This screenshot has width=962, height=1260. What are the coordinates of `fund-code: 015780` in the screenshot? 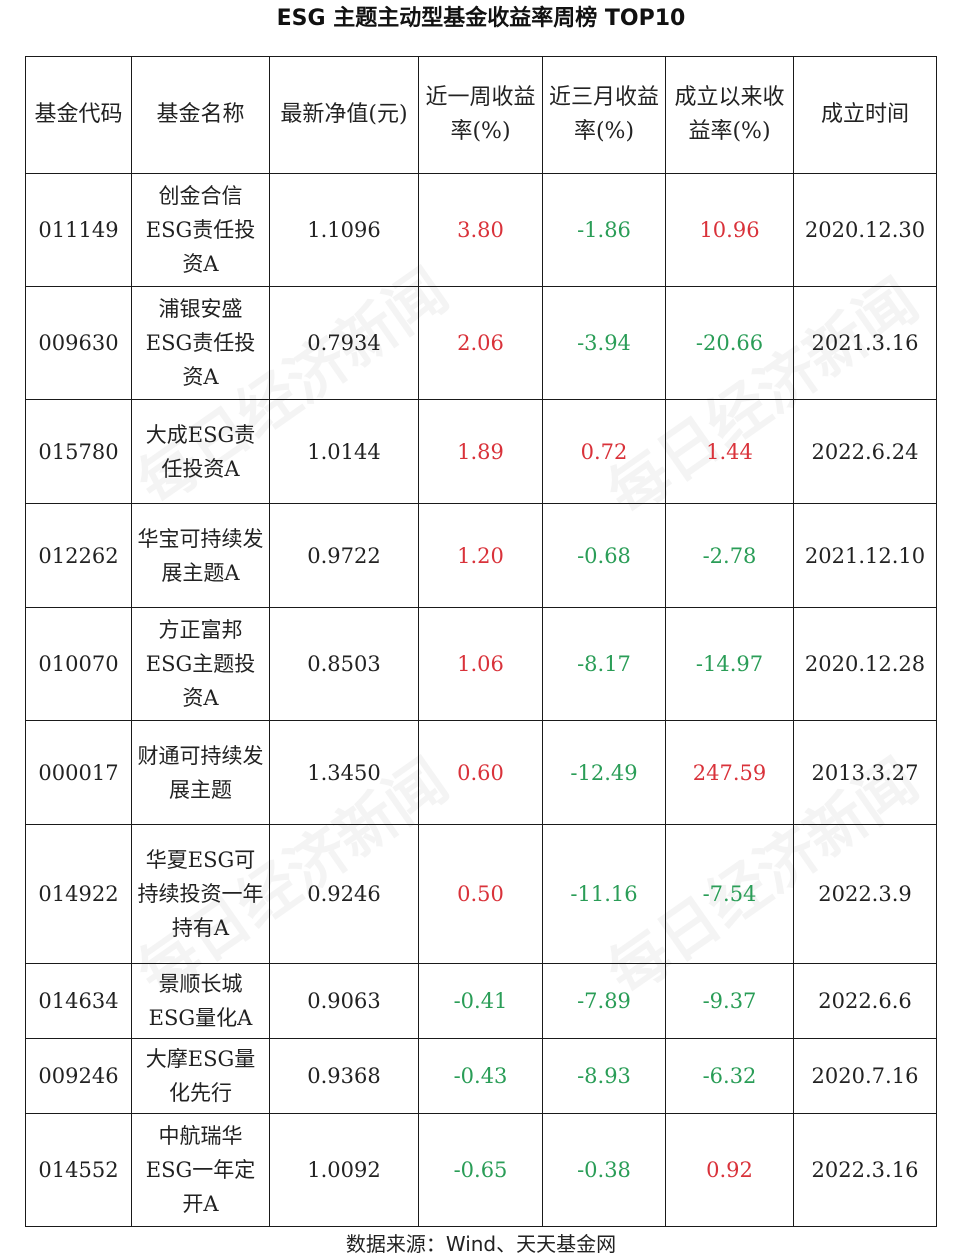 It's located at (78, 451).